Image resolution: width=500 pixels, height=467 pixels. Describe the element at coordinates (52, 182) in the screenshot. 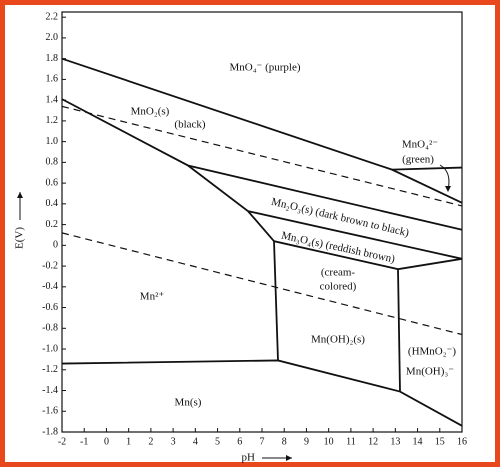

I see `y-tick-label: 0.6` at that location.